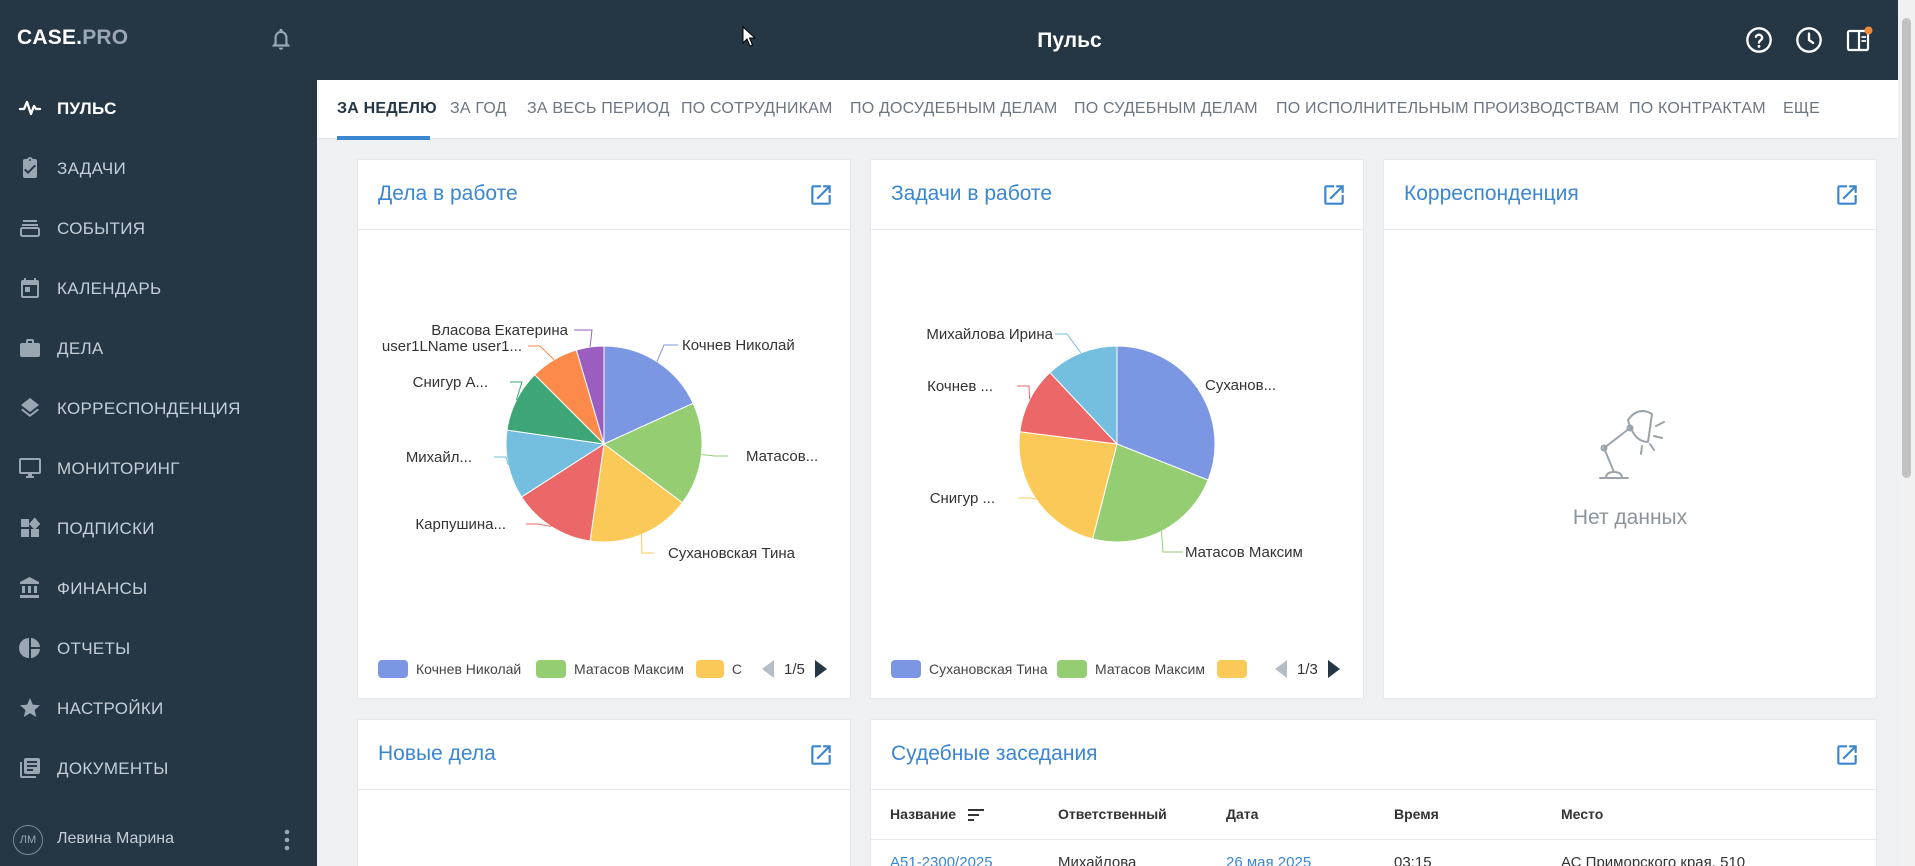  What do you see at coordinates (448, 193) in the screenshot?
I see `card-title: Дела в работе` at bounding box center [448, 193].